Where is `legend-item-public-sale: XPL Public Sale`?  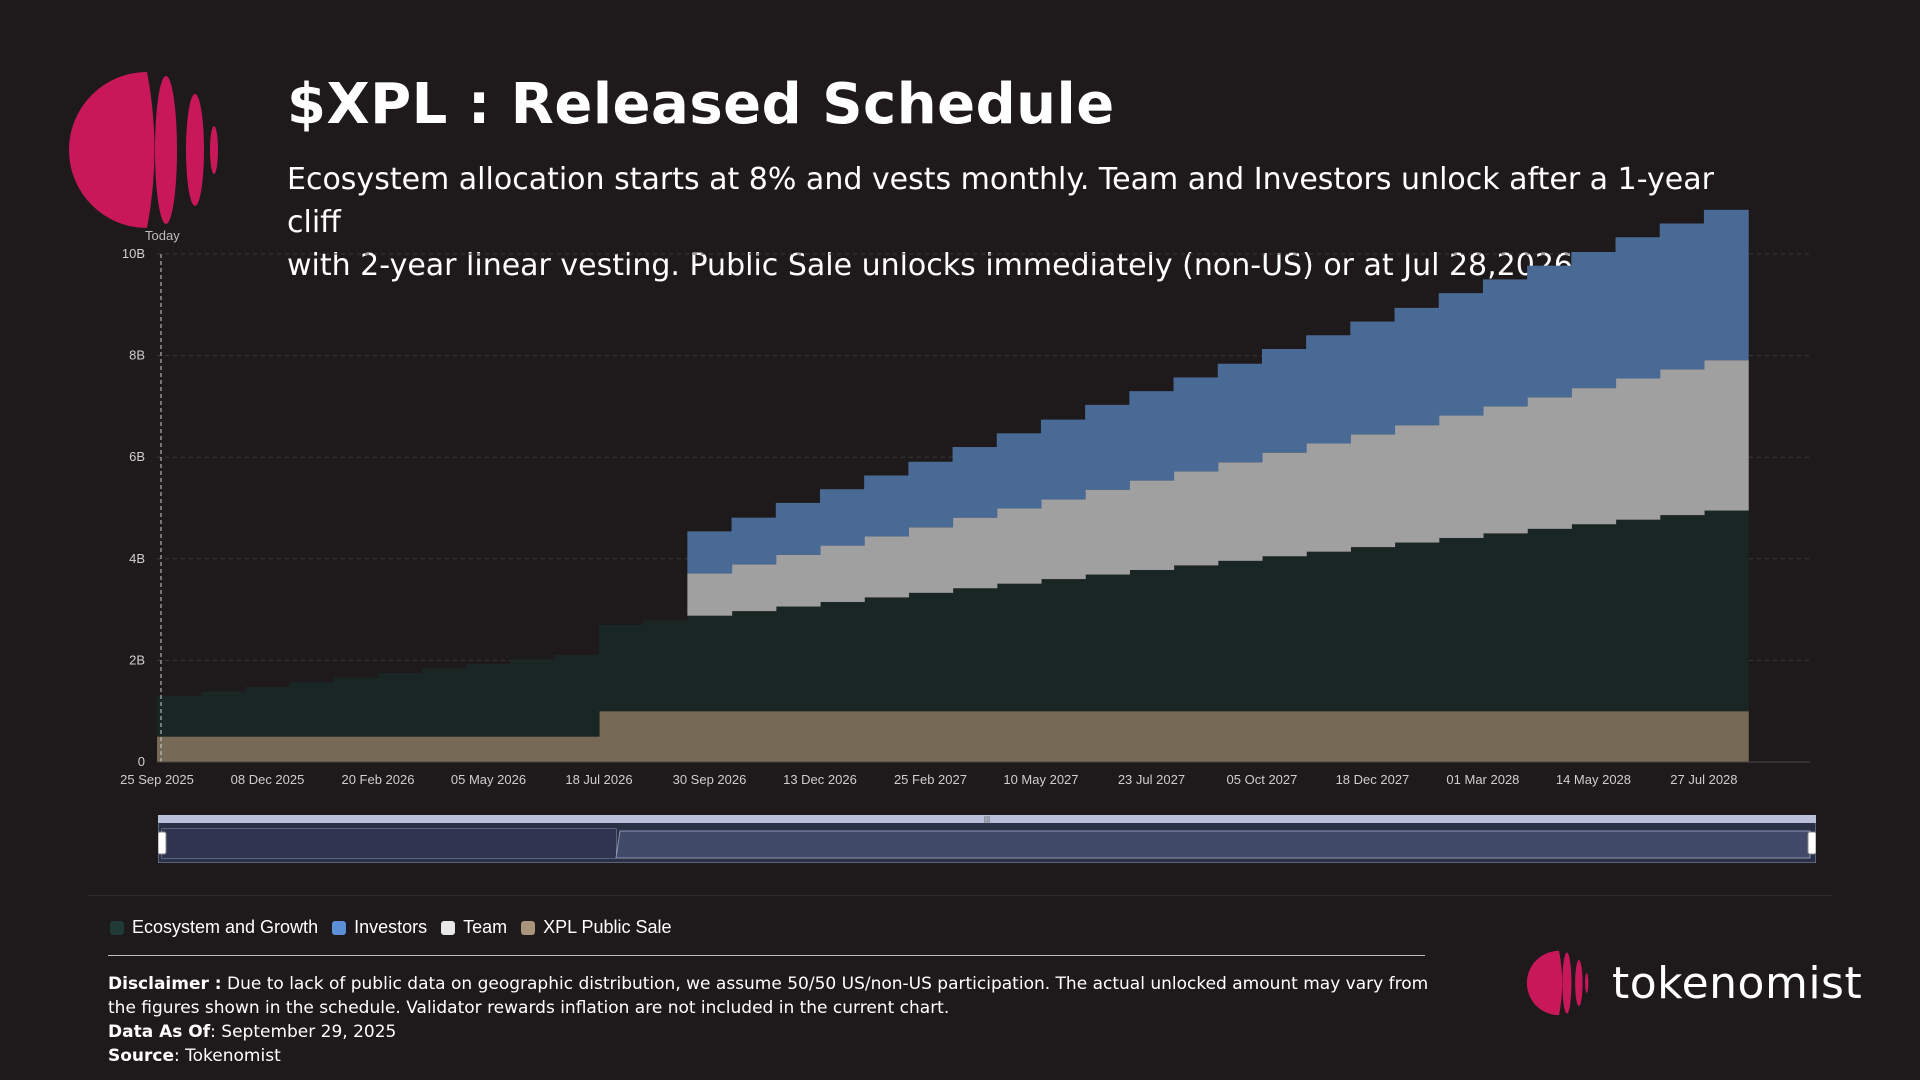
legend-item-public-sale: XPL Public Sale is located at coordinates (596, 927).